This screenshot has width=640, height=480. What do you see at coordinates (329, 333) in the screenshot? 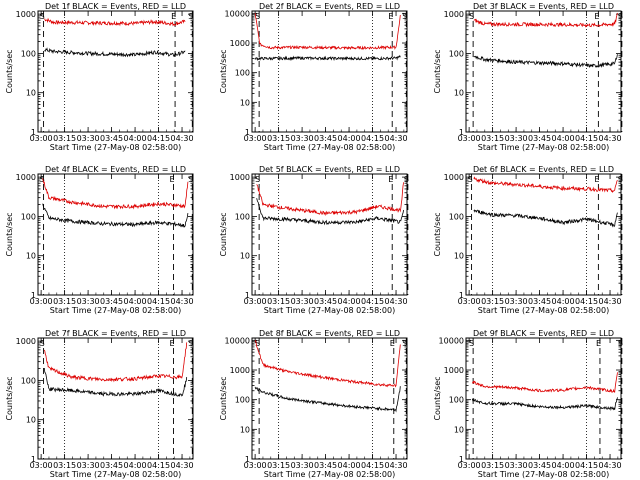
I see `panel-title: Det 8f BLACK = Events, RED = LLD` at bounding box center [329, 333].